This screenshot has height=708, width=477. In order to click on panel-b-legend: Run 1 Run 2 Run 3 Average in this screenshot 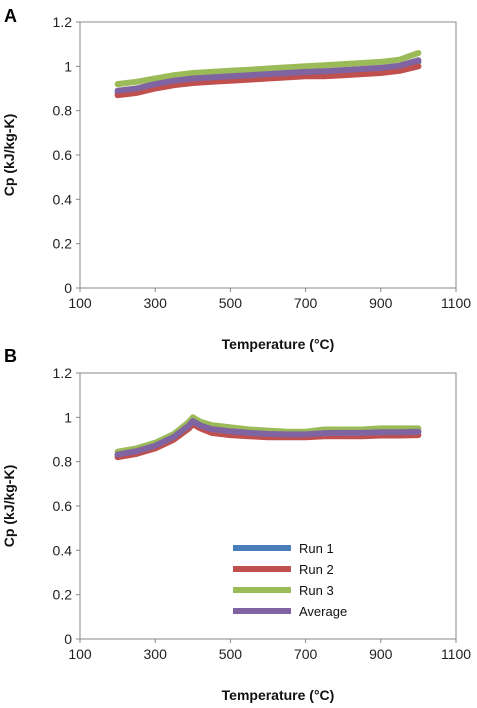, I will do `click(290, 580)`.